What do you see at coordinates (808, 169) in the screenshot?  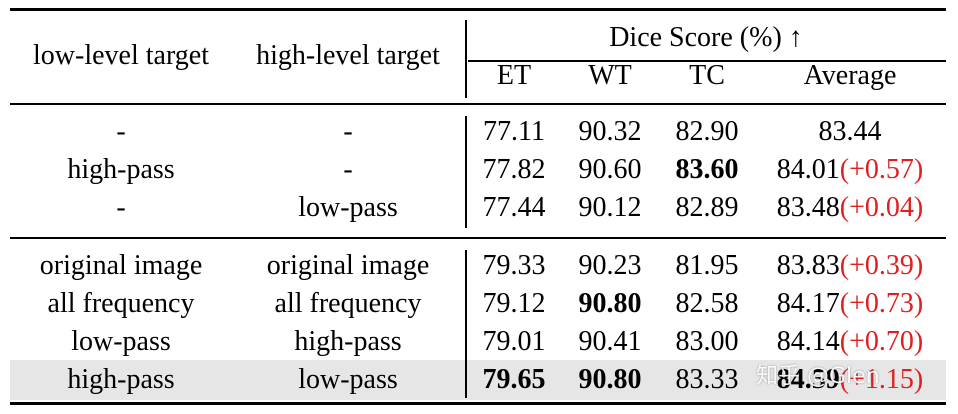 I see `row-1-avg-value: 84.01` at bounding box center [808, 169].